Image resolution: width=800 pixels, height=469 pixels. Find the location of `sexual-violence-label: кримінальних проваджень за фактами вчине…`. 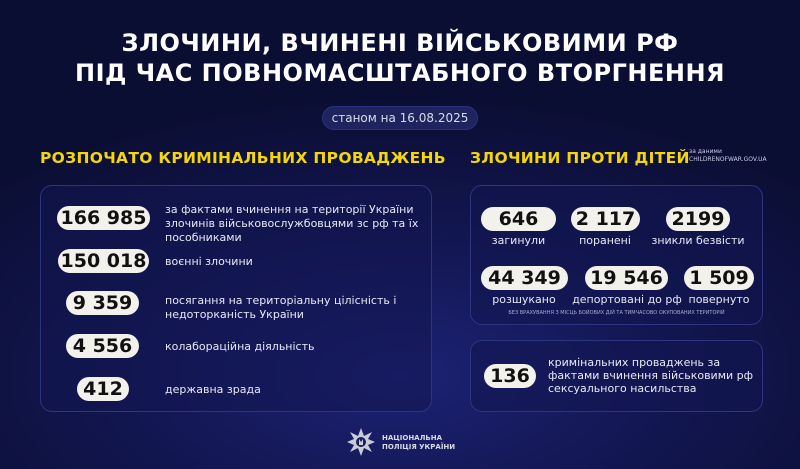

sexual-violence-label: кримінальних проваджень за фактами вчине… is located at coordinates (651, 375).